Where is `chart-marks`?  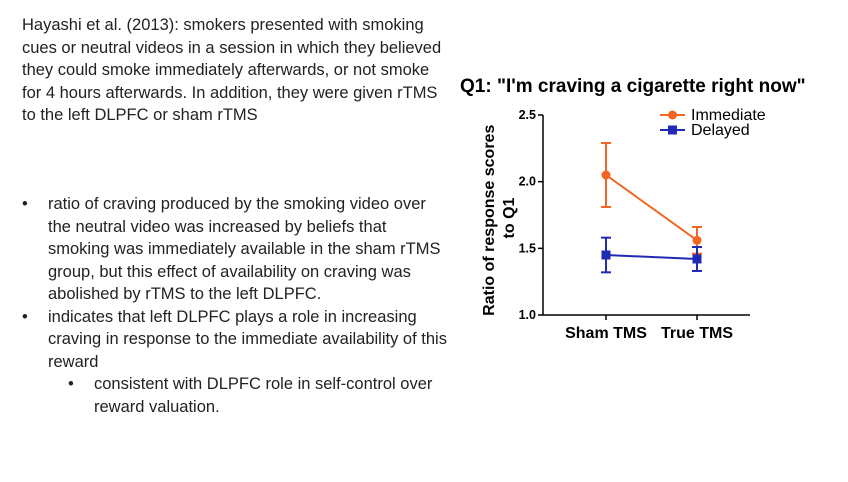
chart-marks is located at coordinates (651, 208).